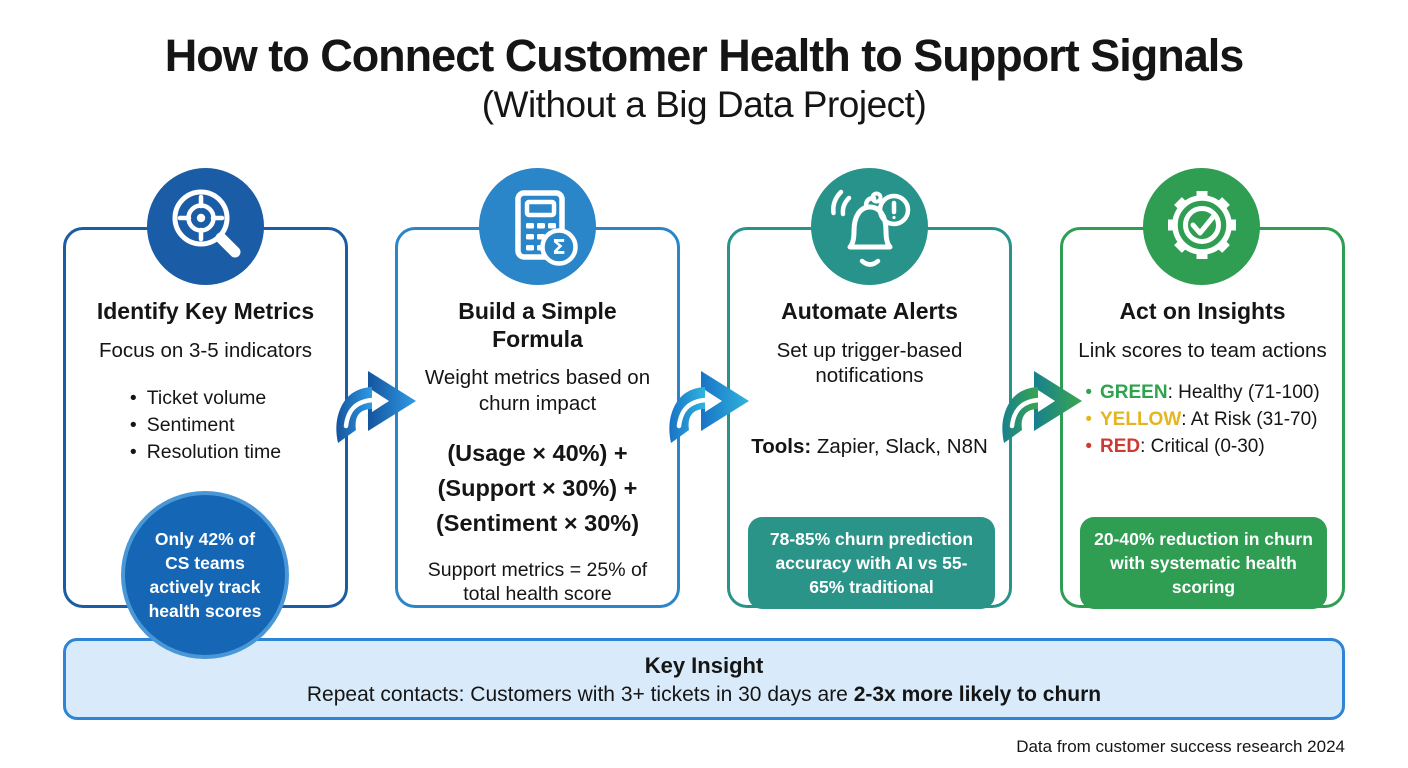  I want to click on card-subtitle: Set up trigger-based notifications, so click(869, 363).